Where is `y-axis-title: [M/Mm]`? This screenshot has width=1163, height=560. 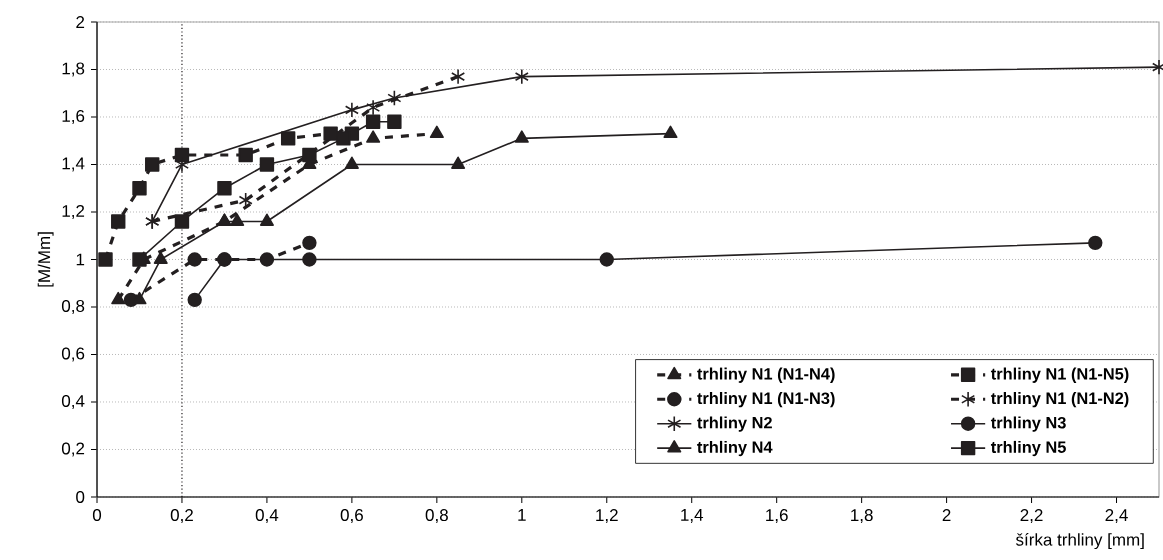 y-axis-title: [M/Mm] is located at coordinates (45, 259).